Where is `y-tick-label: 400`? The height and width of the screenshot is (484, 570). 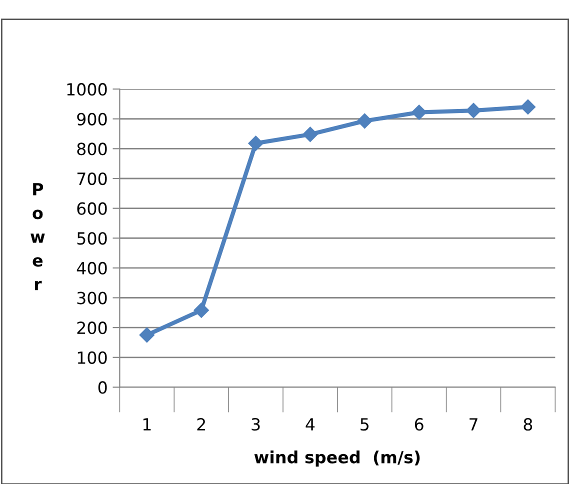 y-tick-label: 400 is located at coordinates (91, 268).